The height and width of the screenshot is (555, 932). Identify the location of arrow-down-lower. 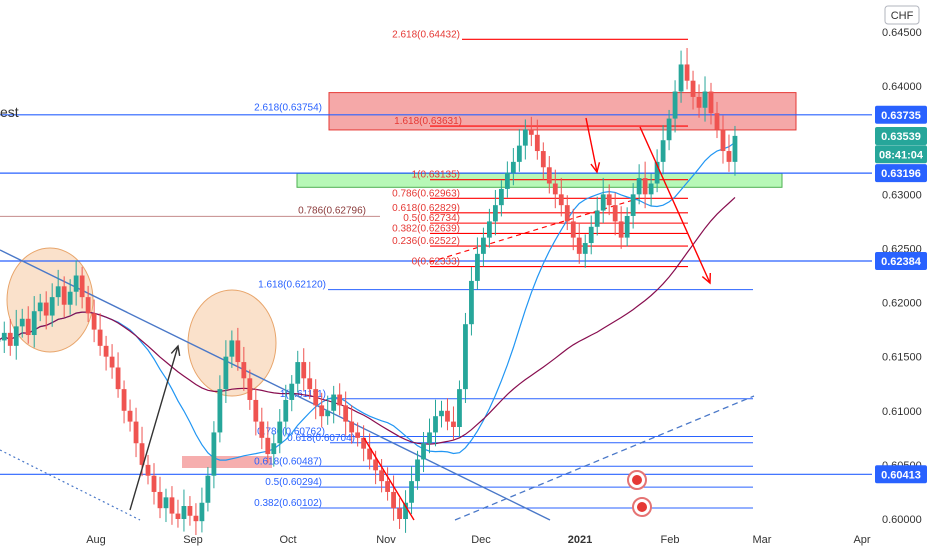
(389, 479).